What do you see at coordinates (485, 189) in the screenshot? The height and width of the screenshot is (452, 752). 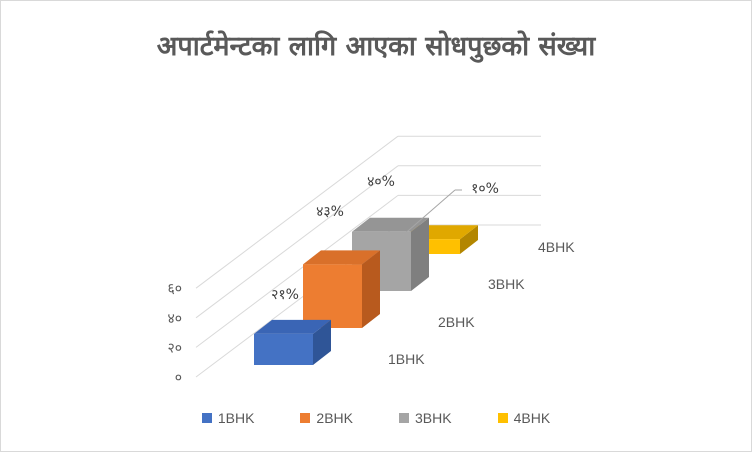 I see `data-label-4bhk: १०%` at bounding box center [485, 189].